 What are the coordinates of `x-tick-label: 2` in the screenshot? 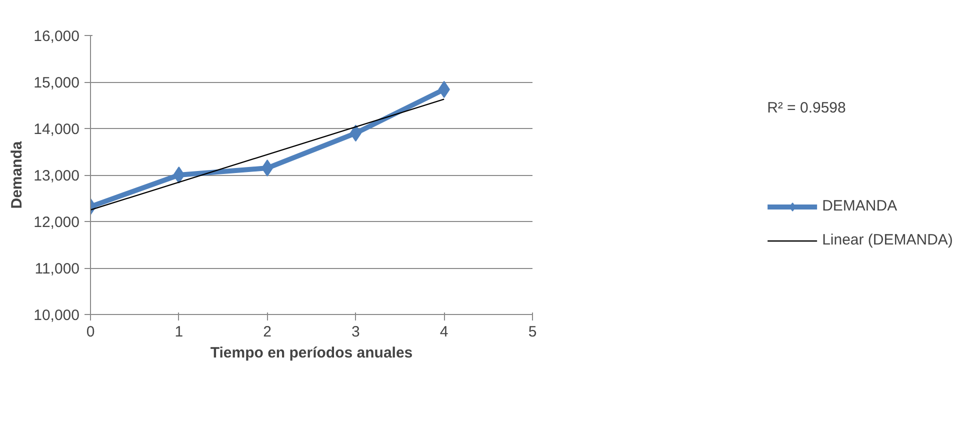 It's located at (267, 332).